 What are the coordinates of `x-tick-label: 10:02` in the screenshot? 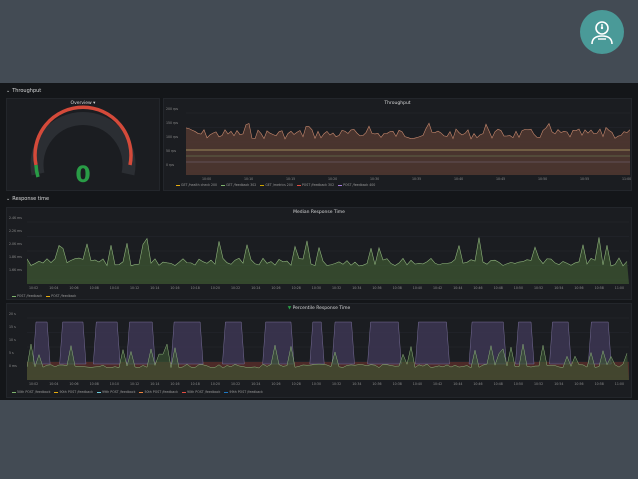 It's located at (34, 288).